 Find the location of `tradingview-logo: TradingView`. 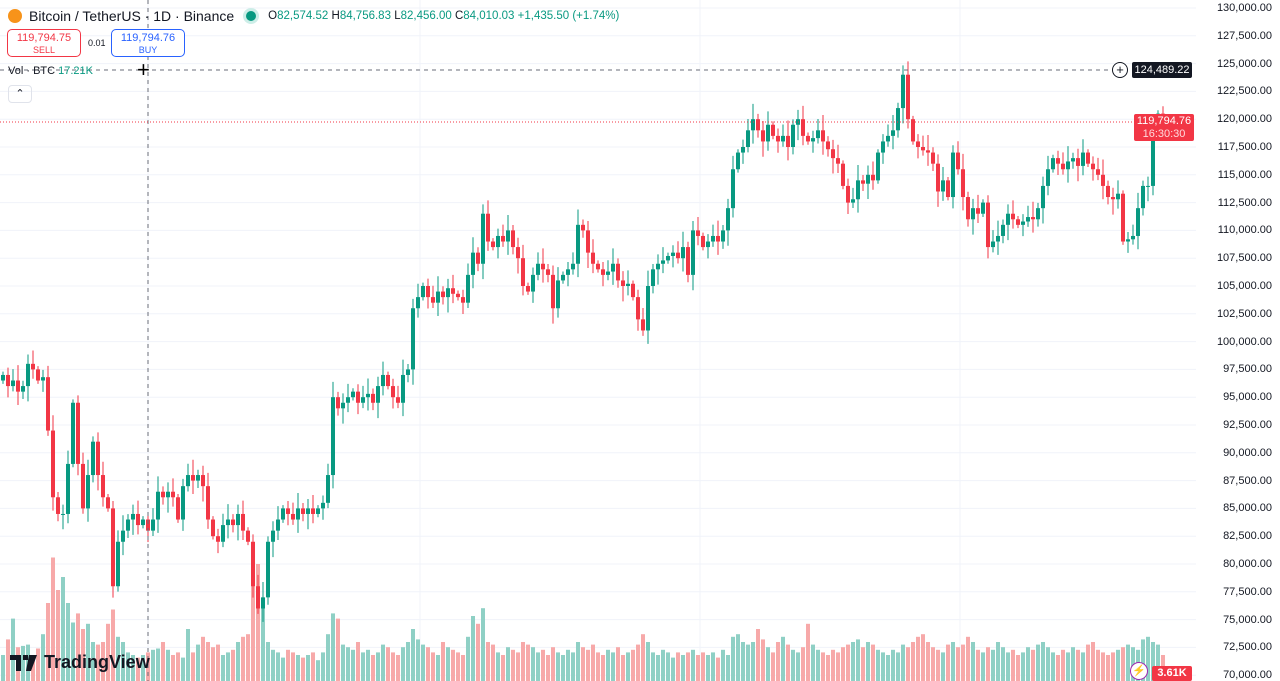

tradingview-logo: TradingView is located at coordinates (80, 662).